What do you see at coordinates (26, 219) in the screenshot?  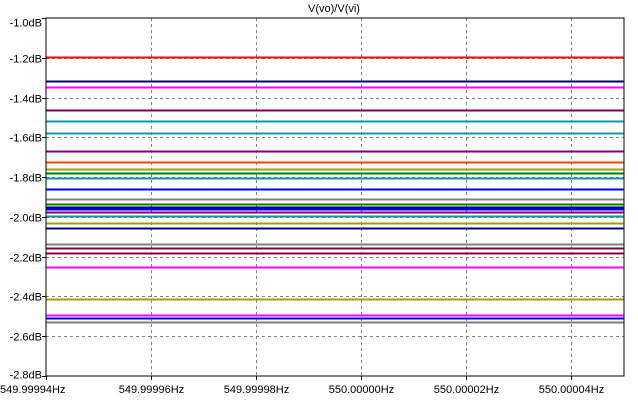 I see `y-tick-label: -2.0dB` at bounding box center [26, 219].